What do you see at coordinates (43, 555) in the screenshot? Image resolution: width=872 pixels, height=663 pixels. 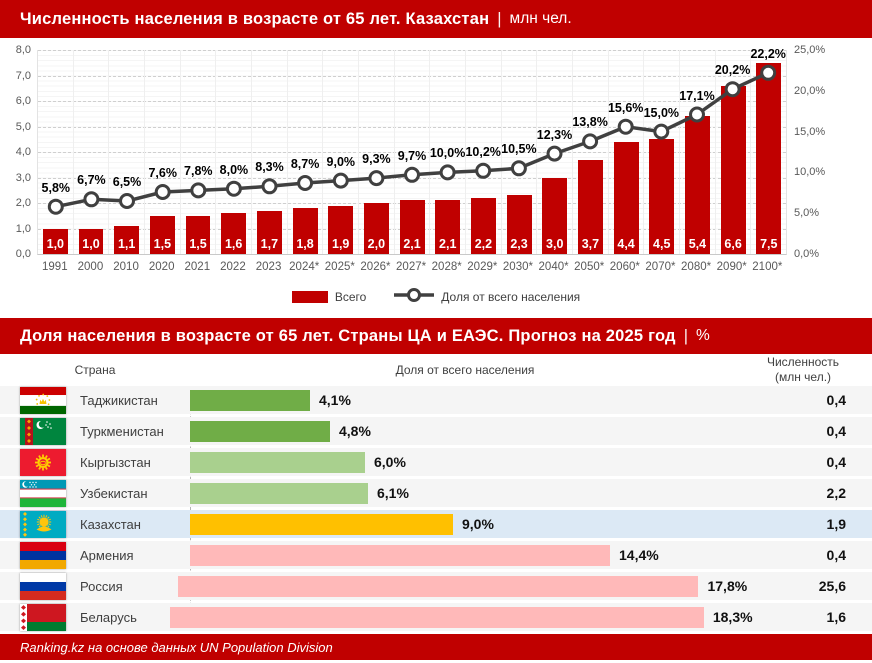 I see `flag-armenia-icon` at bounding box center [43, 555].